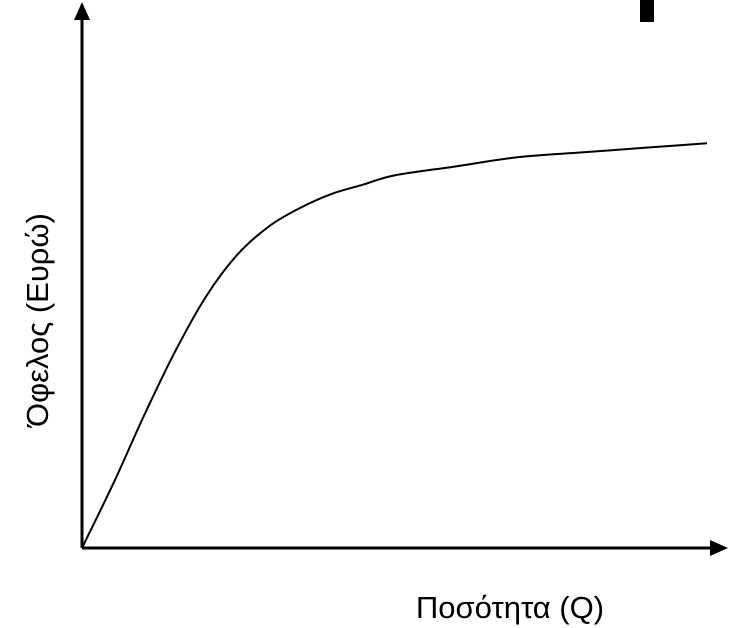 This screenshot has height=628, width=731. Describe the element at coordinates (719, 548) in the screenshot. I see `x-axis-arrowhead` at that location.